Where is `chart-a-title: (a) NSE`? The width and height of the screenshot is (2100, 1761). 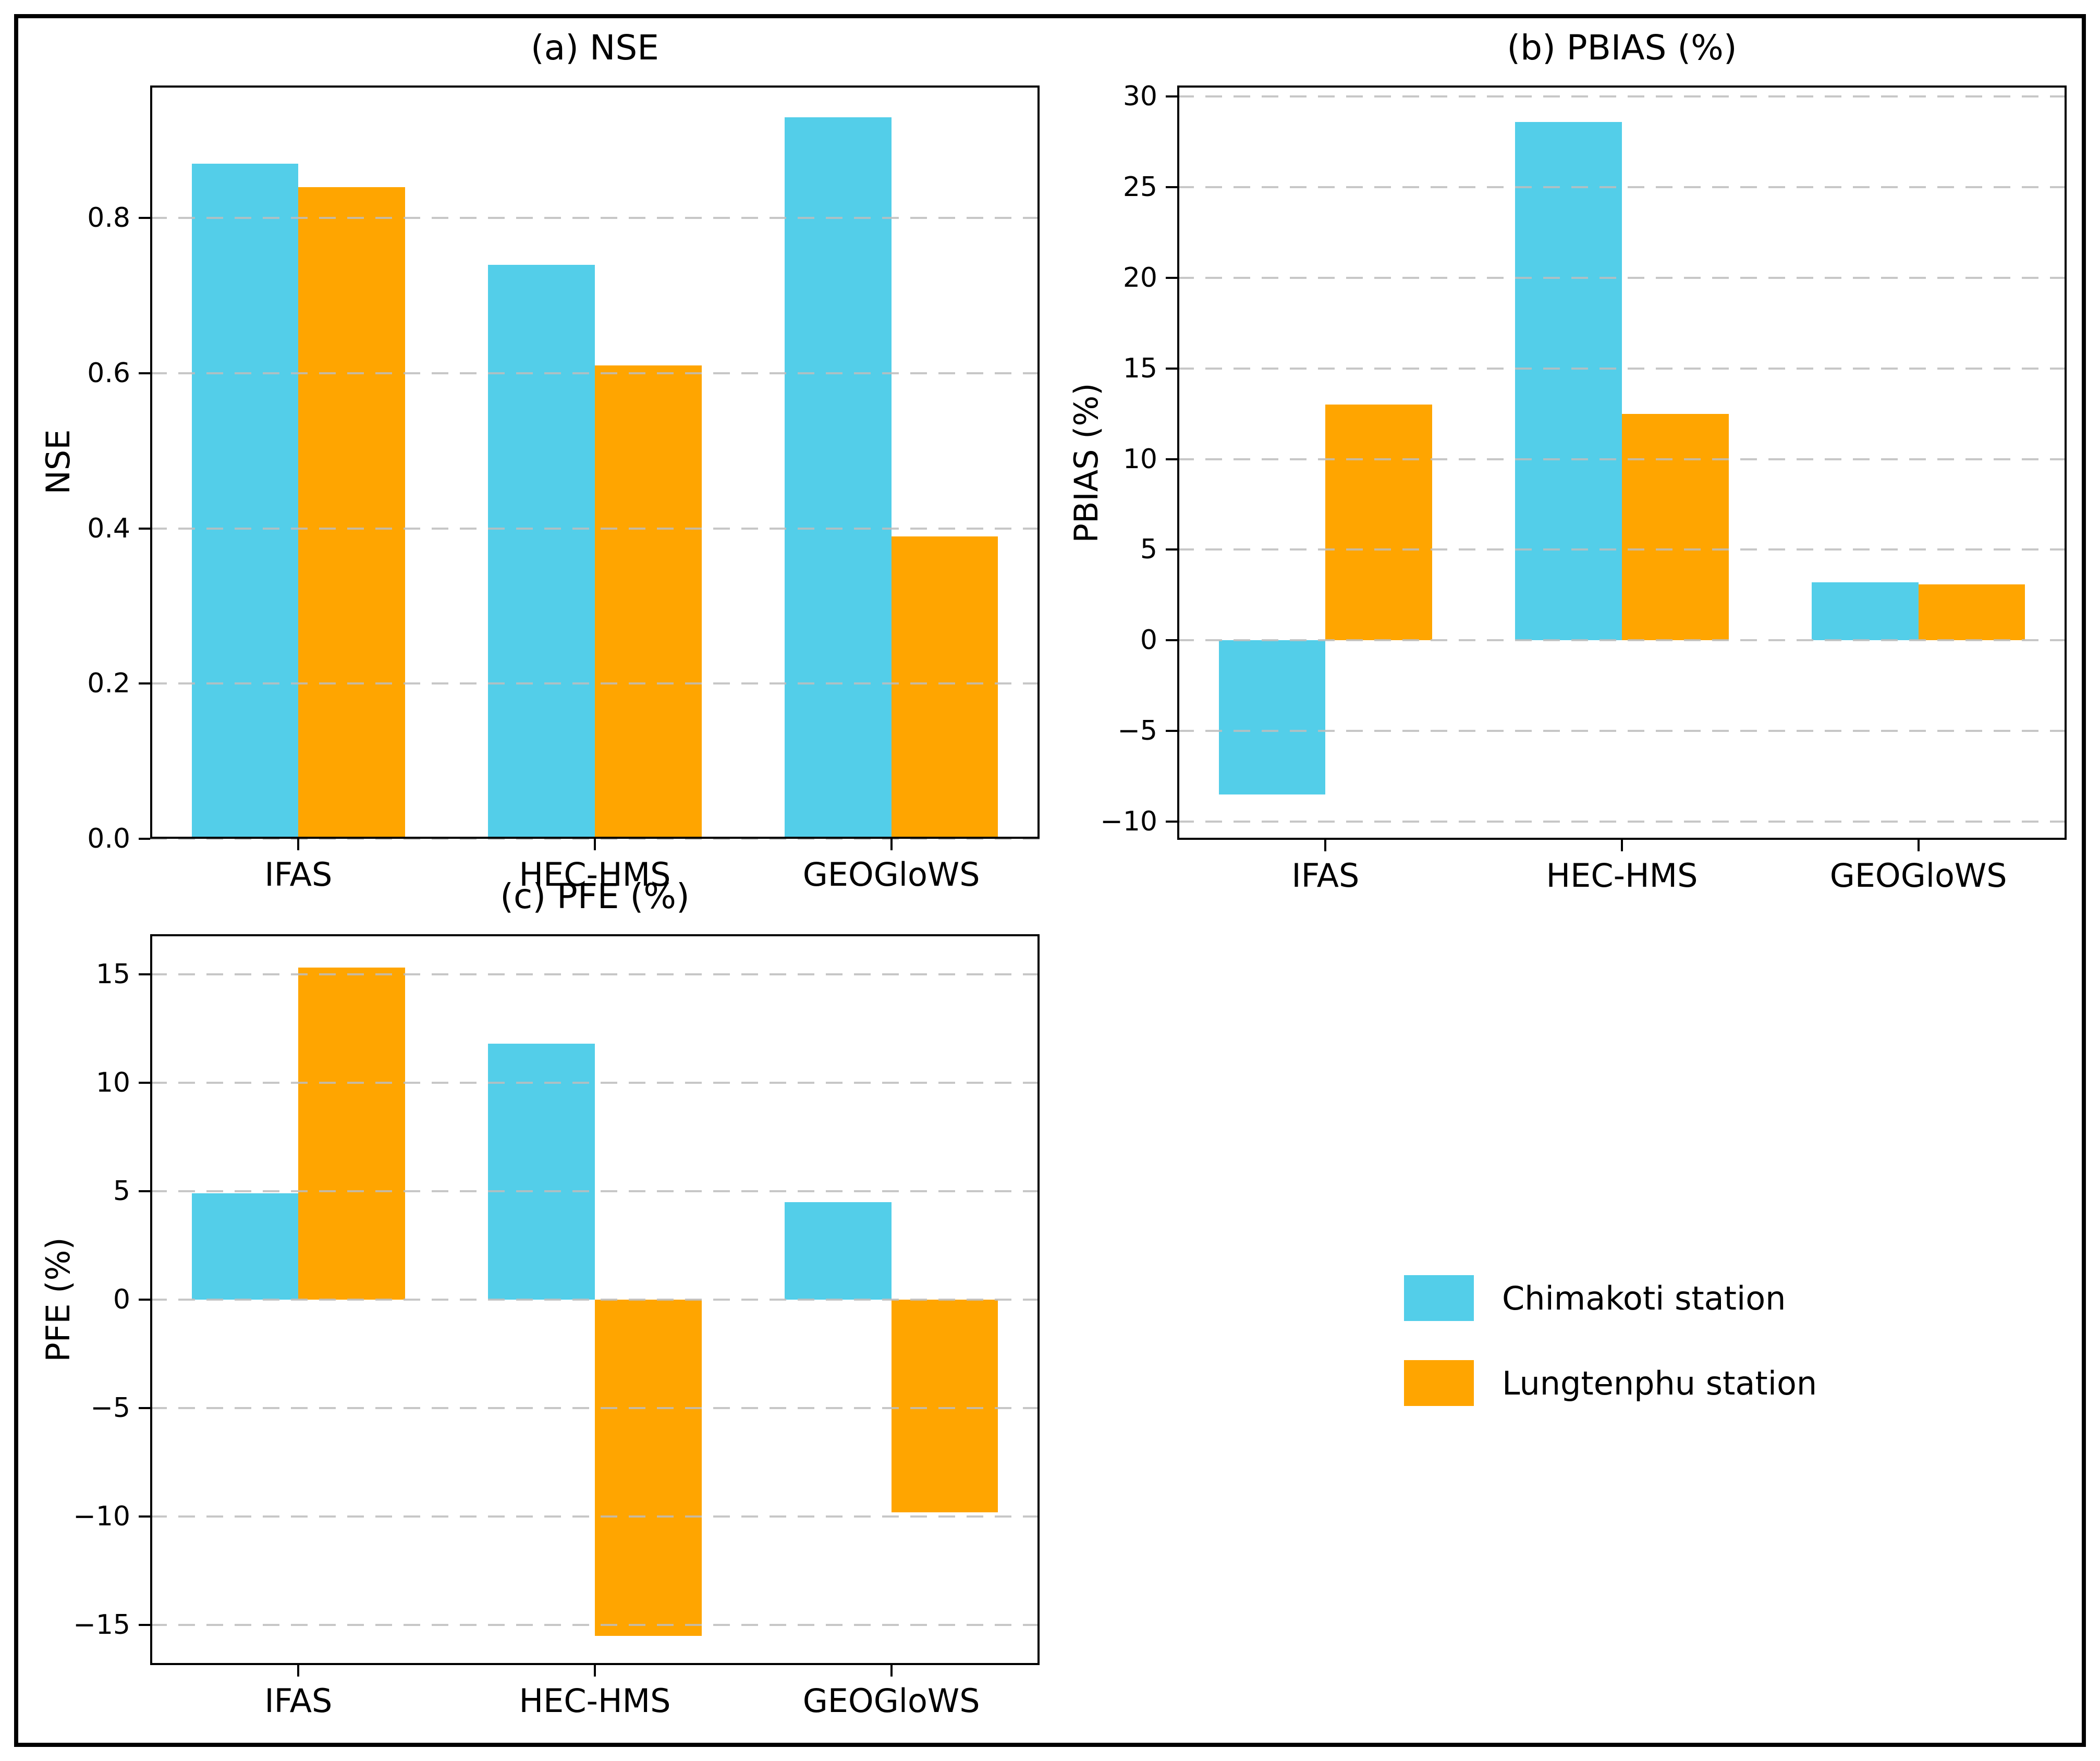 chart-a-title: (a) NSE is located at coordinates (595, 48).